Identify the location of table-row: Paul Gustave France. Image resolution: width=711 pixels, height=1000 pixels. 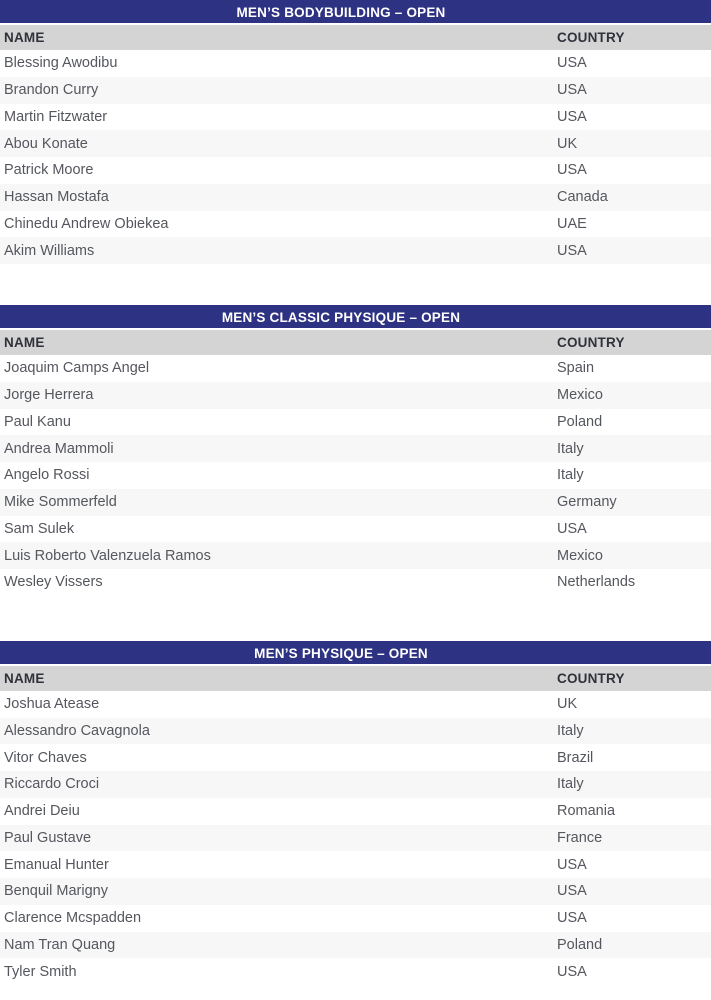
(355, 838).